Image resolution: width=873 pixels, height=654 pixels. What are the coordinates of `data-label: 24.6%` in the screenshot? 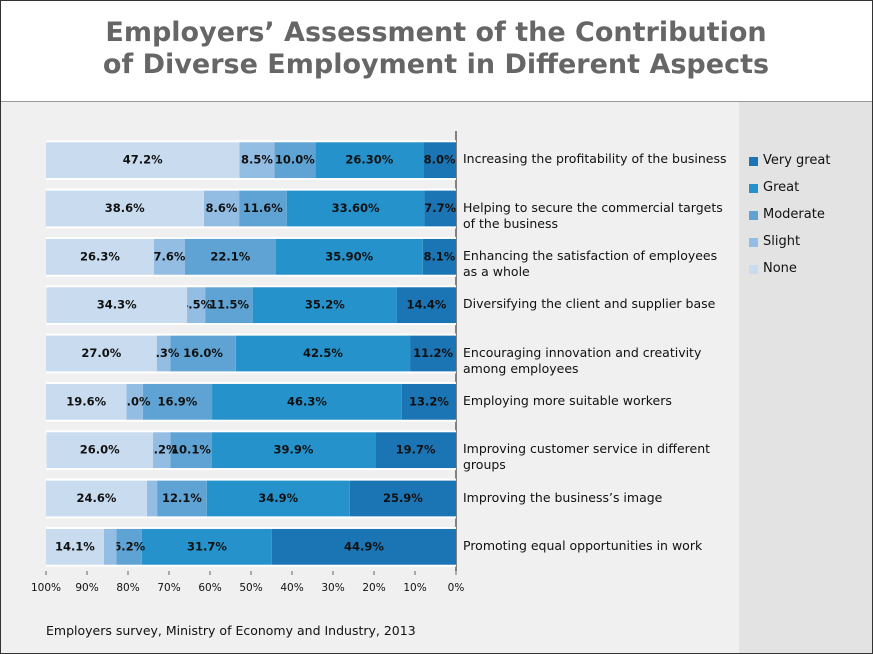 It's located at (96, 498).